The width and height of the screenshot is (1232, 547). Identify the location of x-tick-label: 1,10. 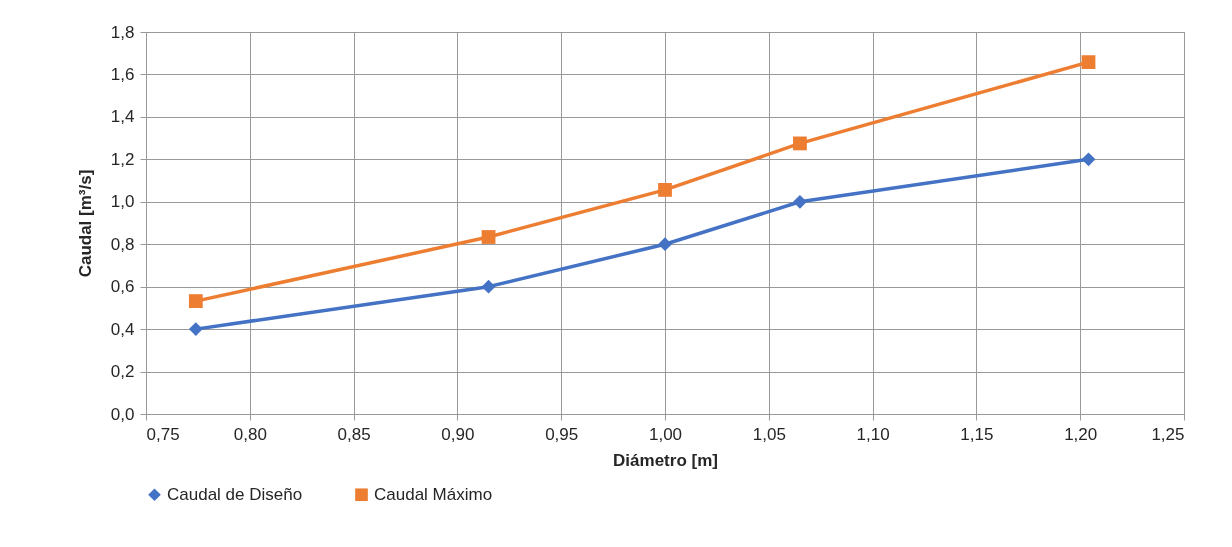
(873, 434).